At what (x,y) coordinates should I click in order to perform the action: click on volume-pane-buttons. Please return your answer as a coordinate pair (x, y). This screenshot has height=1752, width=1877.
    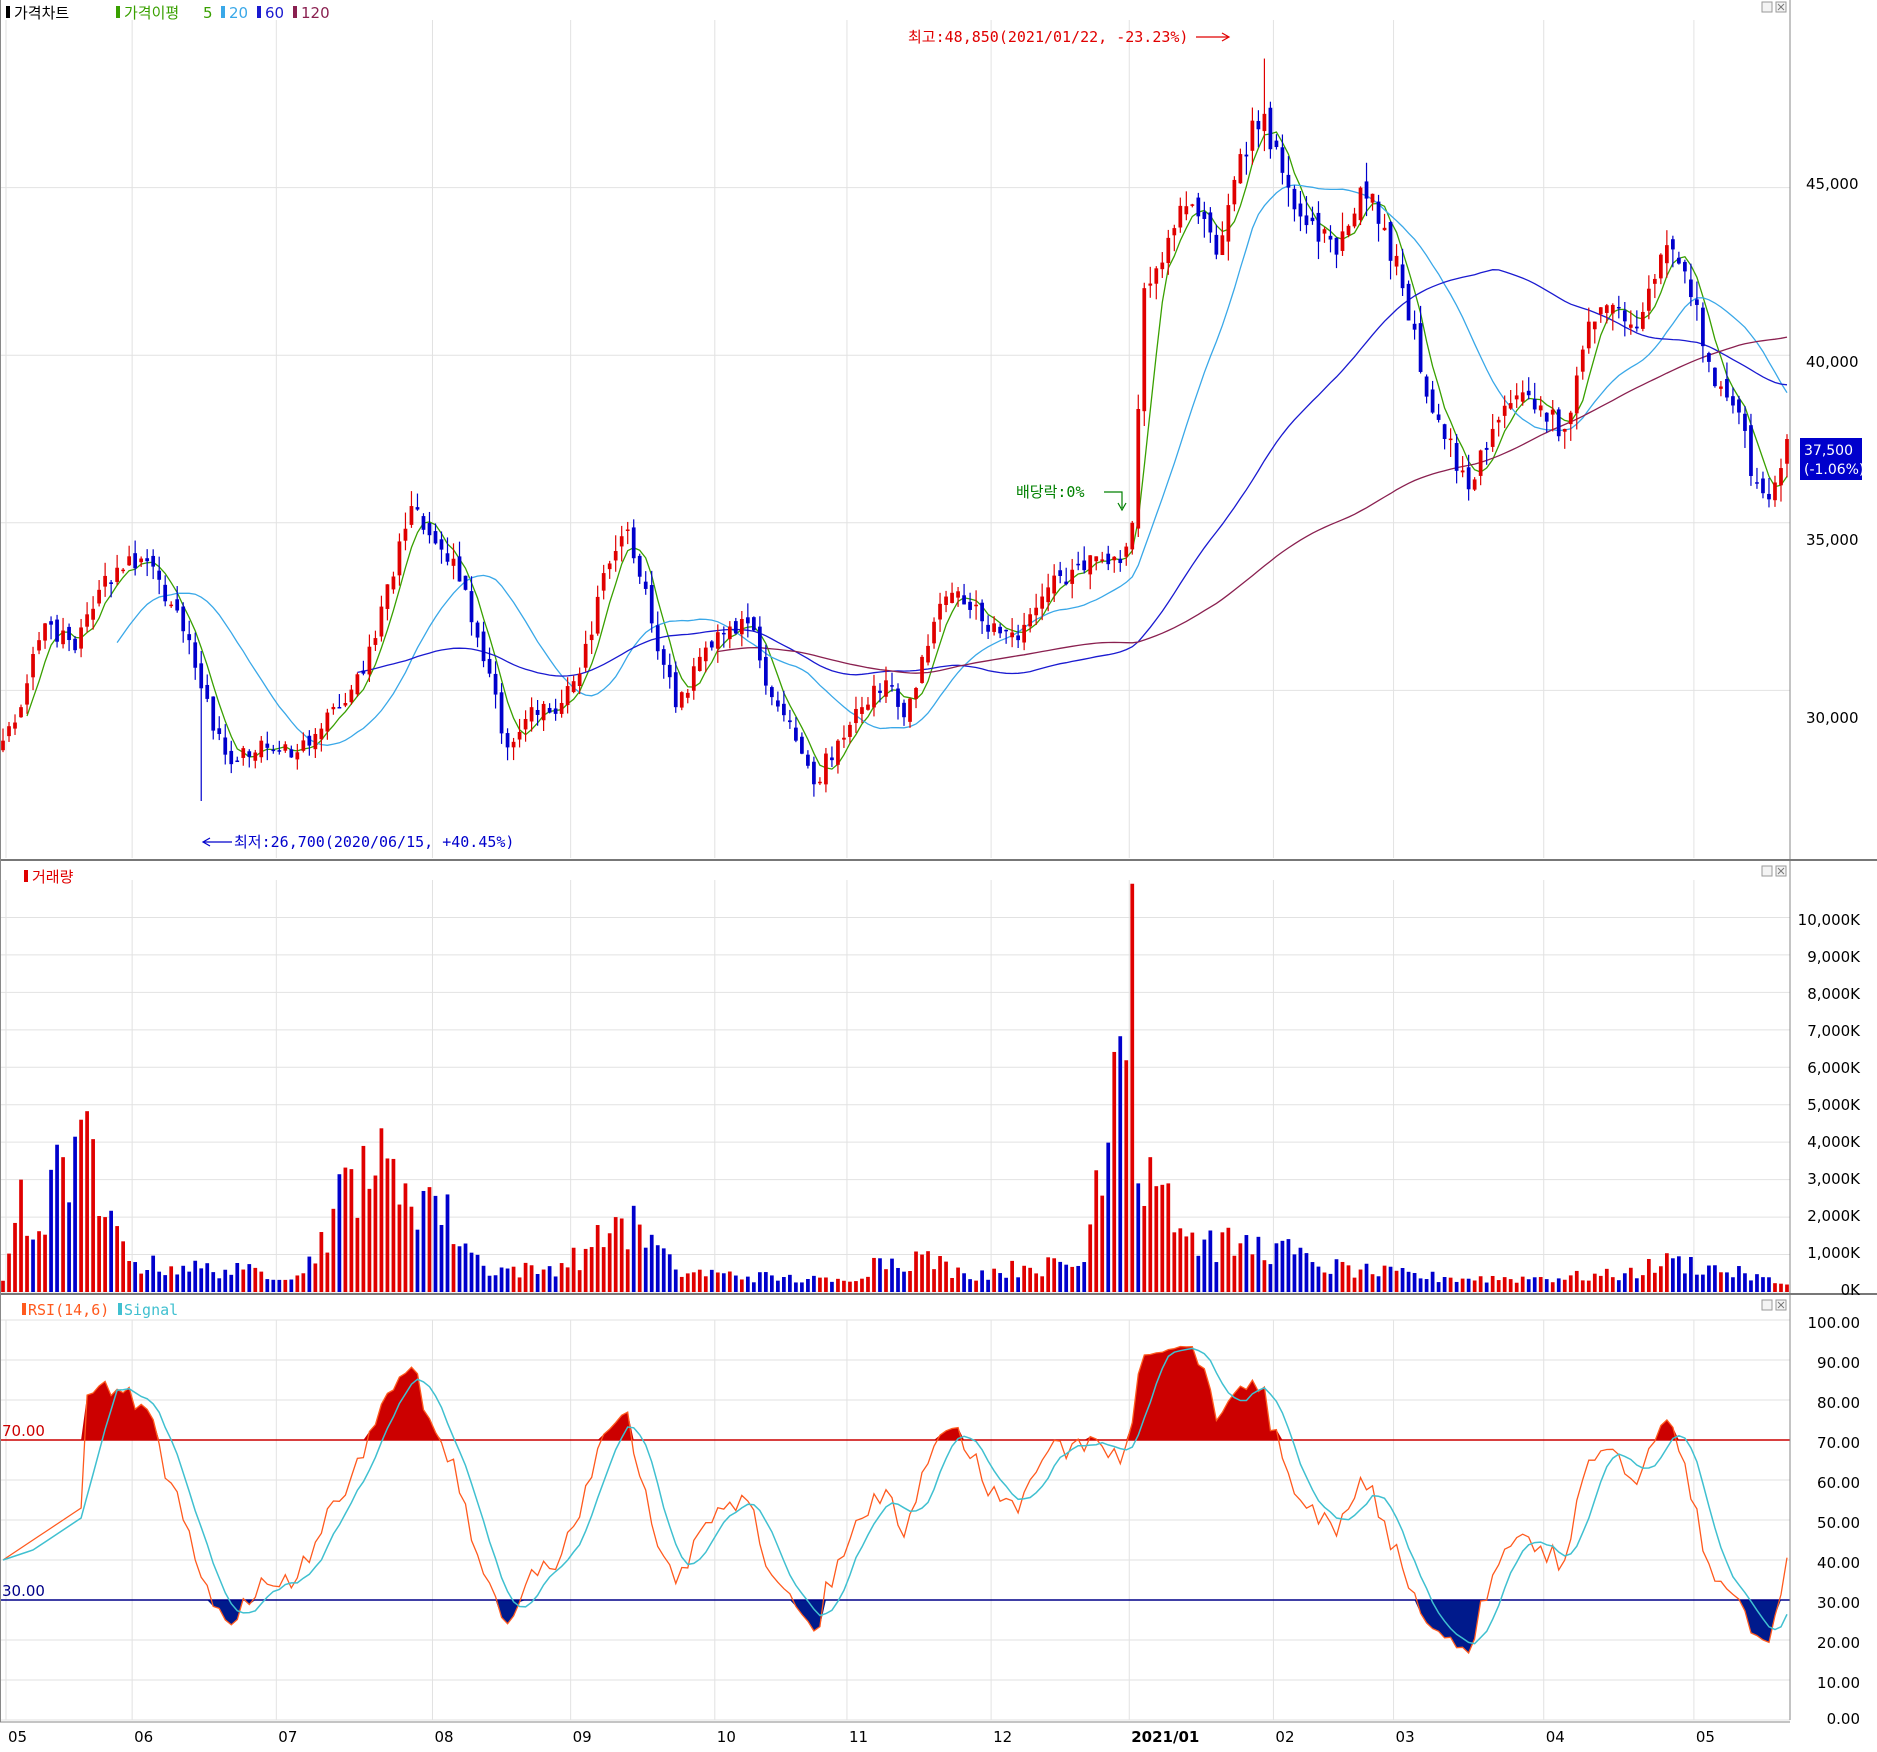
    Looking at the image, I should click on (1774, 871).